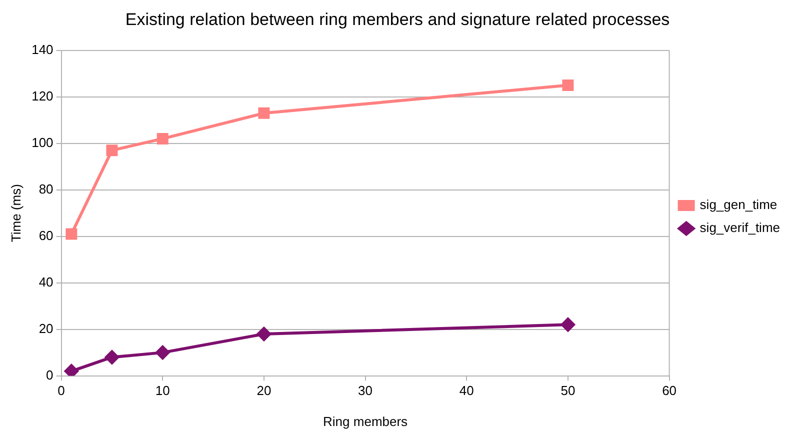 The height and width of the screenshot is (439, 800). What do you see at coordinates (46, 188) in the screenshot?
I see `y-tick-label: 80` at bounding box center [46, 188].